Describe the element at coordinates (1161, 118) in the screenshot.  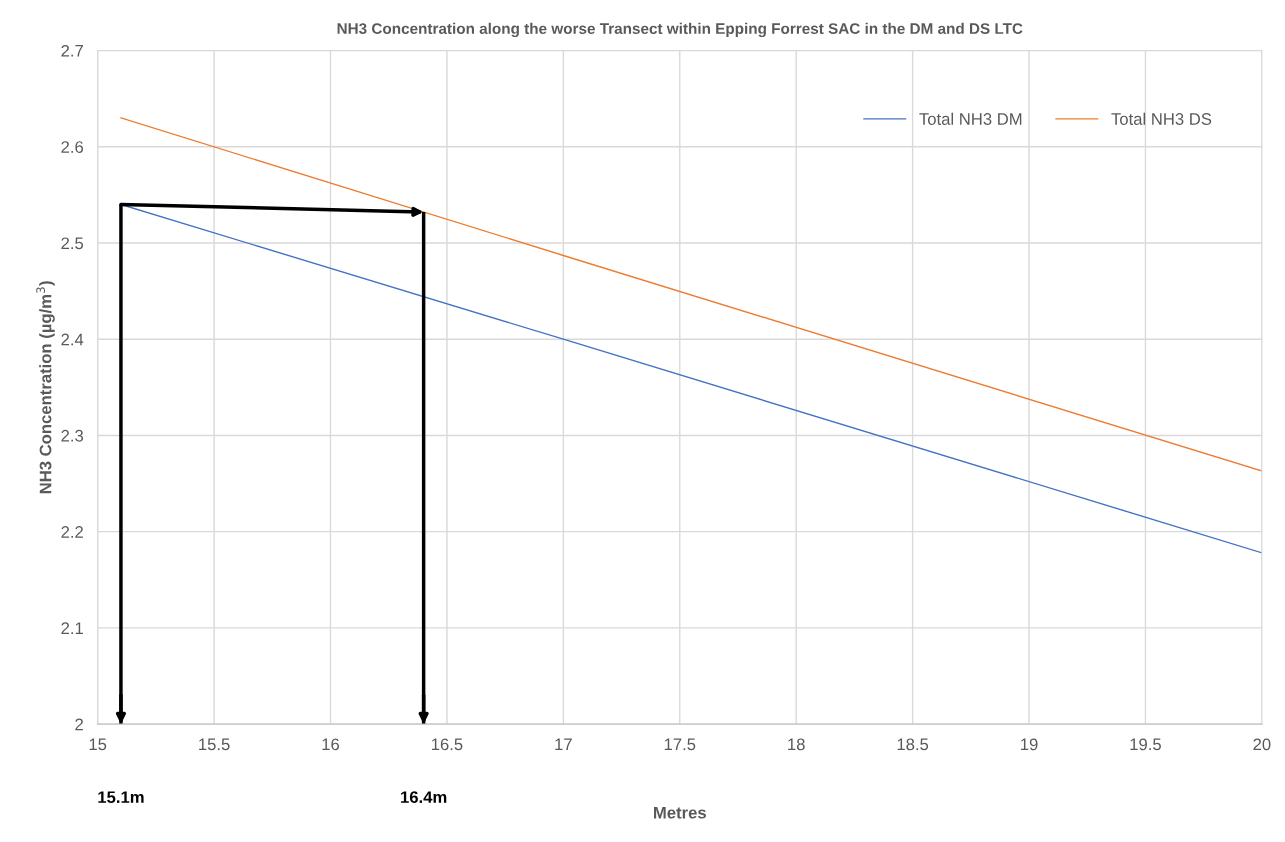
I see `legend-label: Total NH3 DS` at that location.